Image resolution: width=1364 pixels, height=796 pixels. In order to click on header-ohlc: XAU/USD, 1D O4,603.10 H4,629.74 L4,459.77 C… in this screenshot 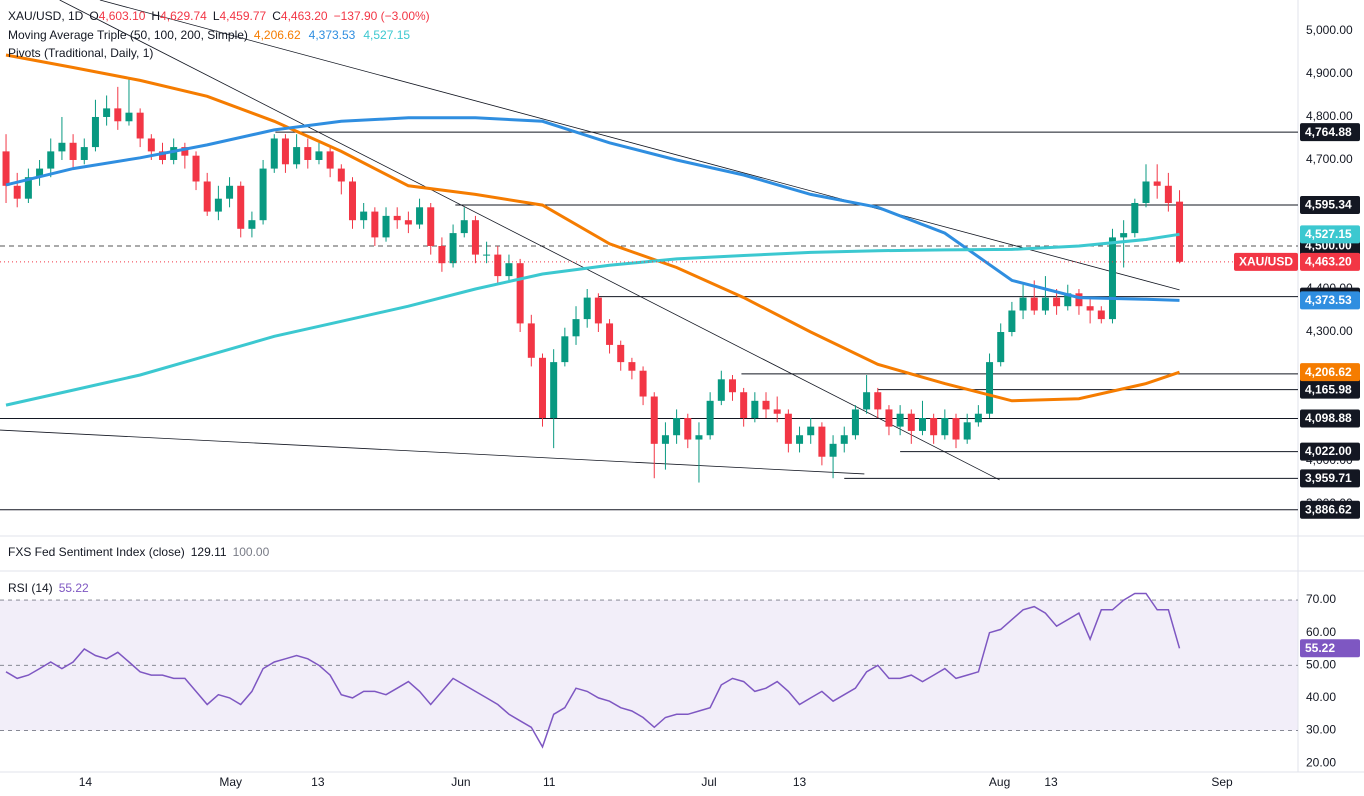, I will do `click(219, 16)`.